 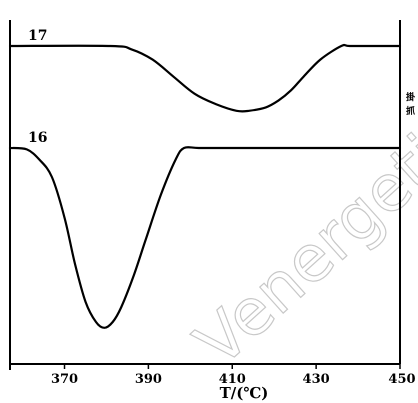 What do you see at coordinates (232, 366) in the screenshot?
I see `x-axis-ticks` at bounding box center [232, 366].